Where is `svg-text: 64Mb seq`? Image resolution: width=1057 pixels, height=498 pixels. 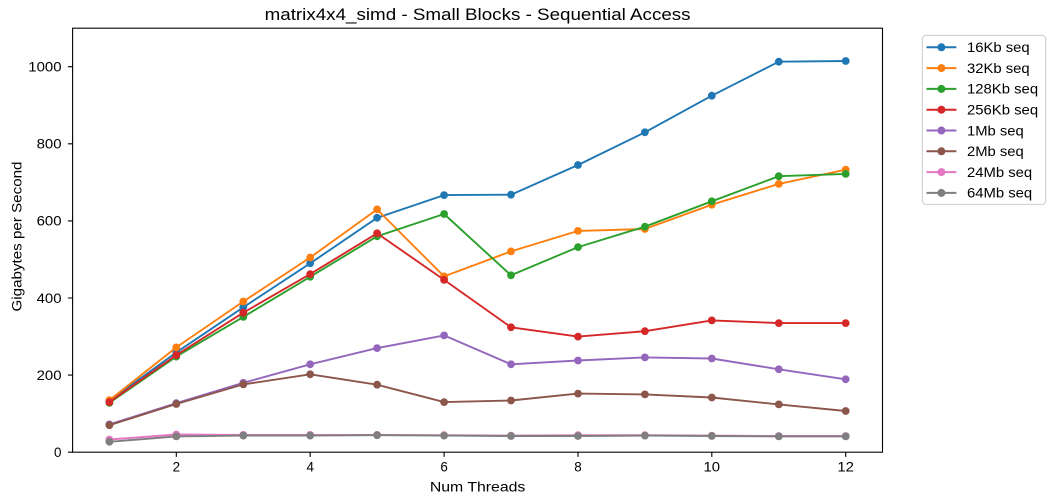 svg-text: 64Mb seq is located at coordinates (999, 193).